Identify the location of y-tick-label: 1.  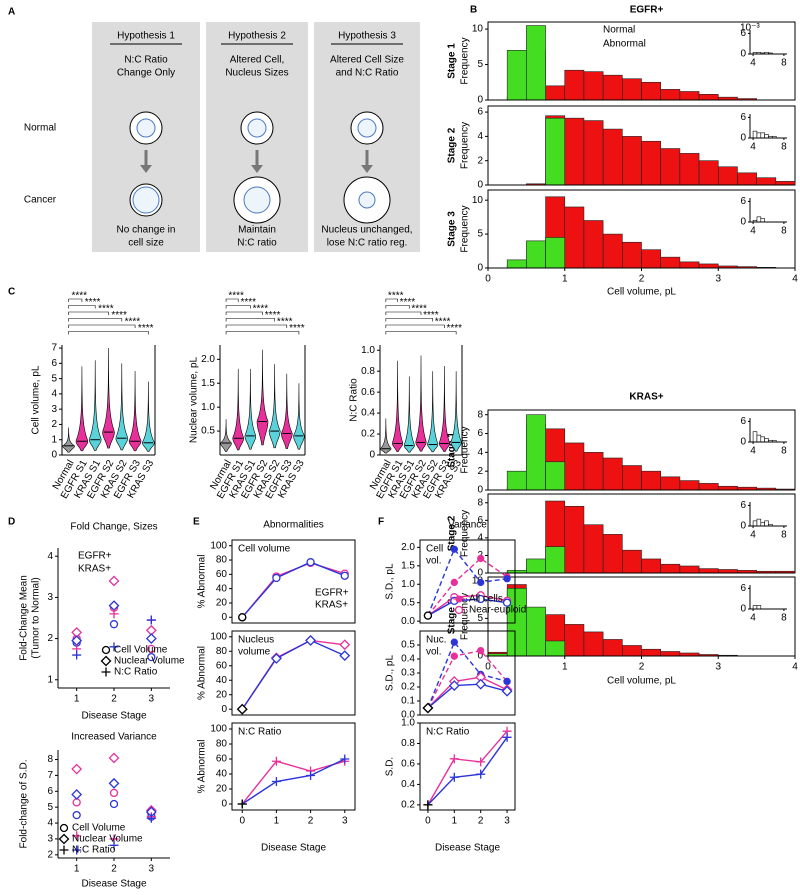
(54, 439).